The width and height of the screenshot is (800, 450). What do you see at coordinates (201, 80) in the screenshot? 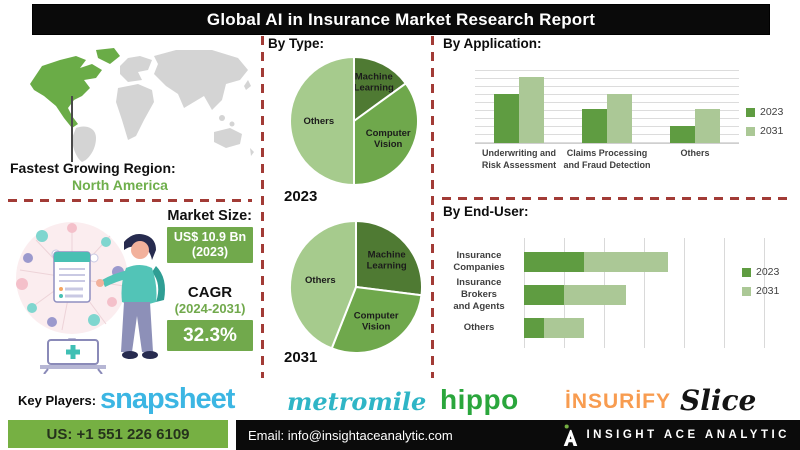
I see `map-asia` at bounding box center [201, 80].